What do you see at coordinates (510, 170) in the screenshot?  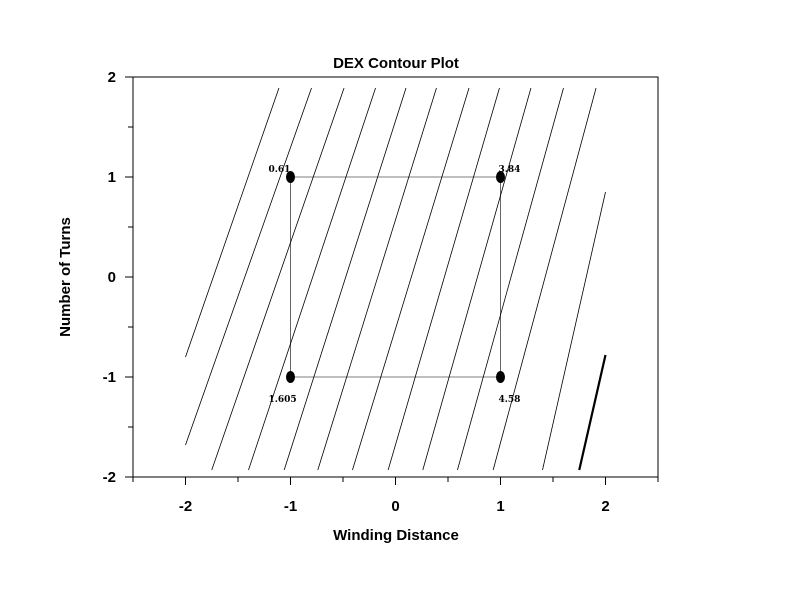 I see `design-point-label: 3.84` at bounding box center [510, 170].